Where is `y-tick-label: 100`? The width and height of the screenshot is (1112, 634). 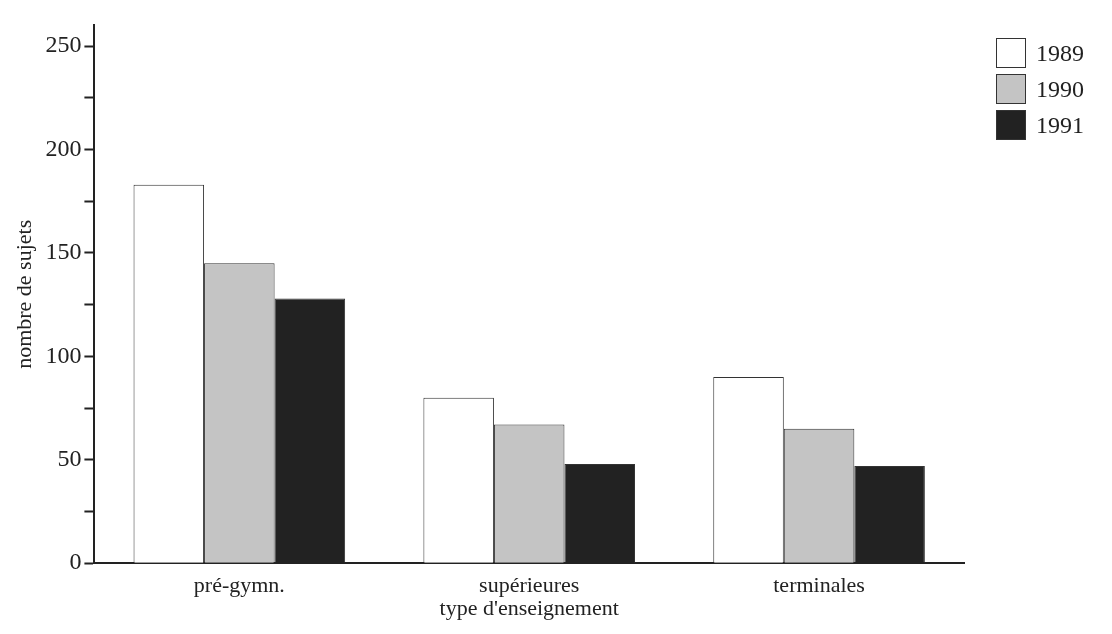
y-tick-label: 100 is located at coordinates (63, 354).